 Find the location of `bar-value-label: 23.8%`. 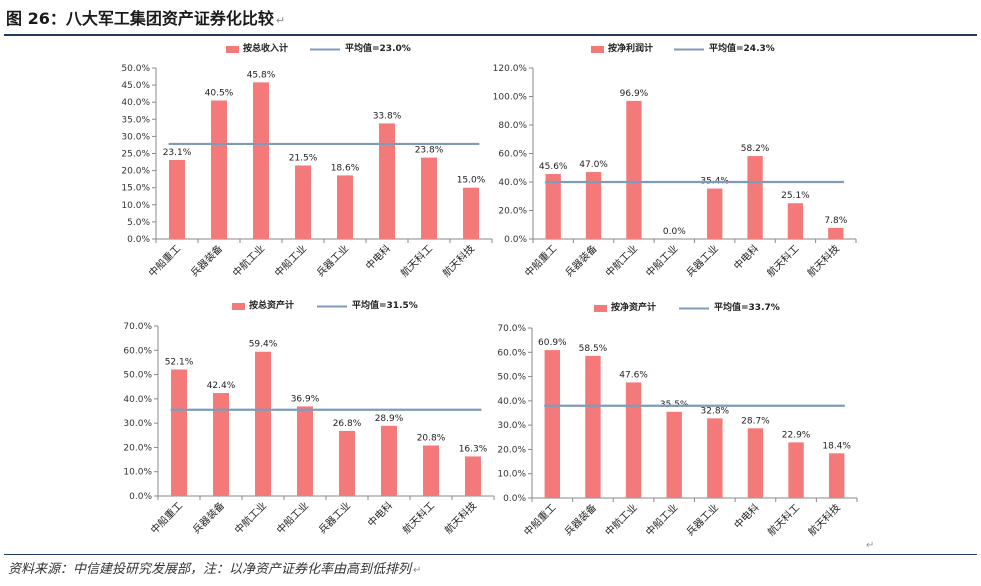

bar-value-label: 23.8% is located at coordinates (429, 151).